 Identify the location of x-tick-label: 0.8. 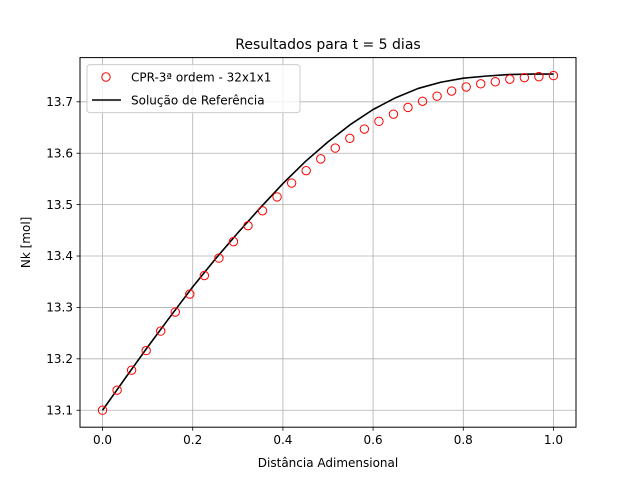
(463, 440).